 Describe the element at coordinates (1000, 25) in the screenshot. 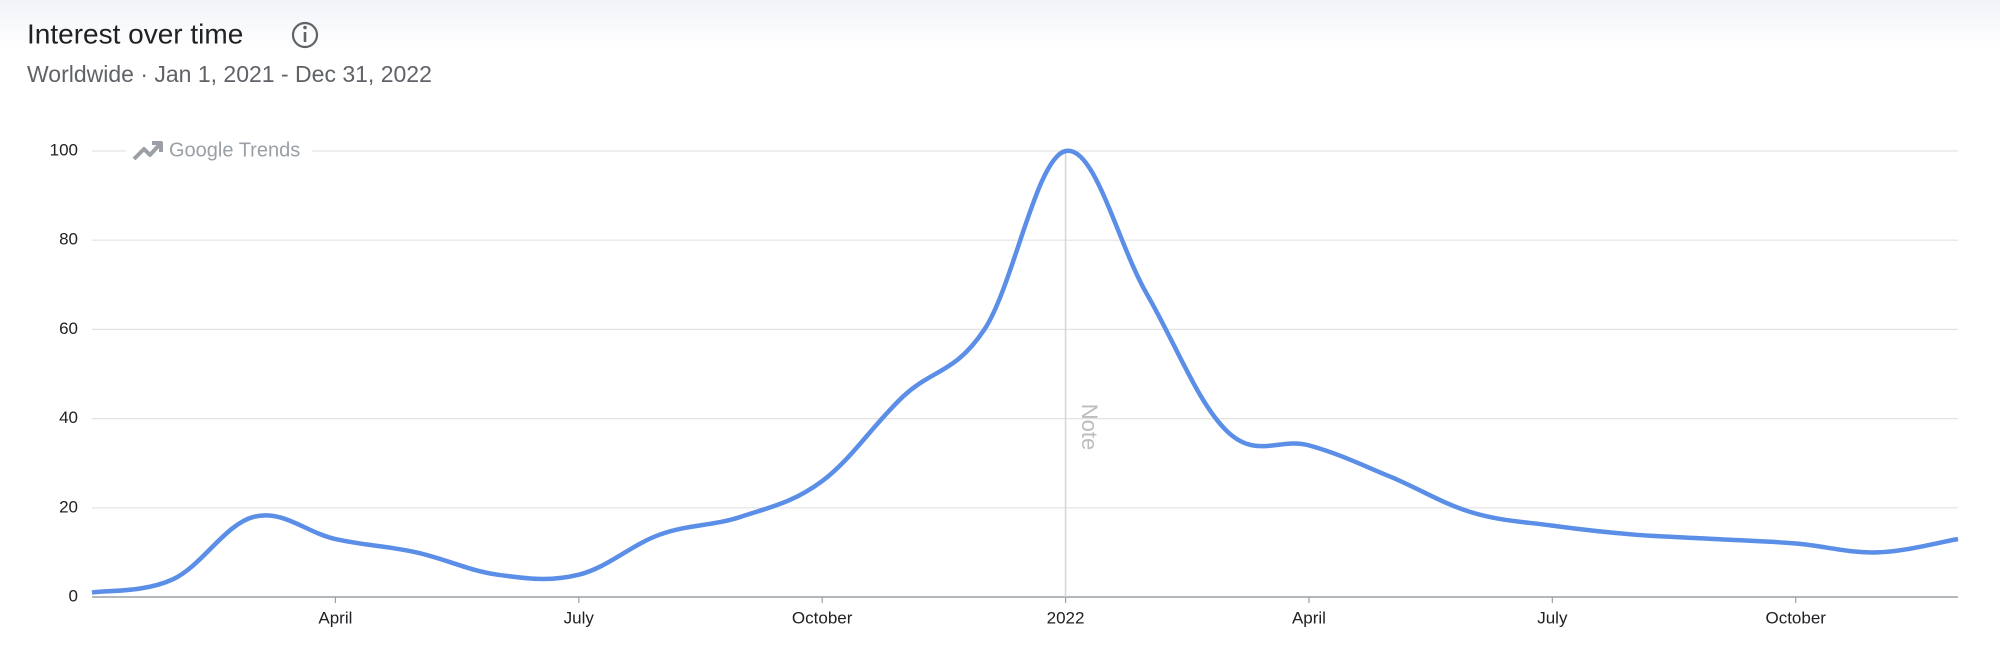

I see `header-band` at that location.